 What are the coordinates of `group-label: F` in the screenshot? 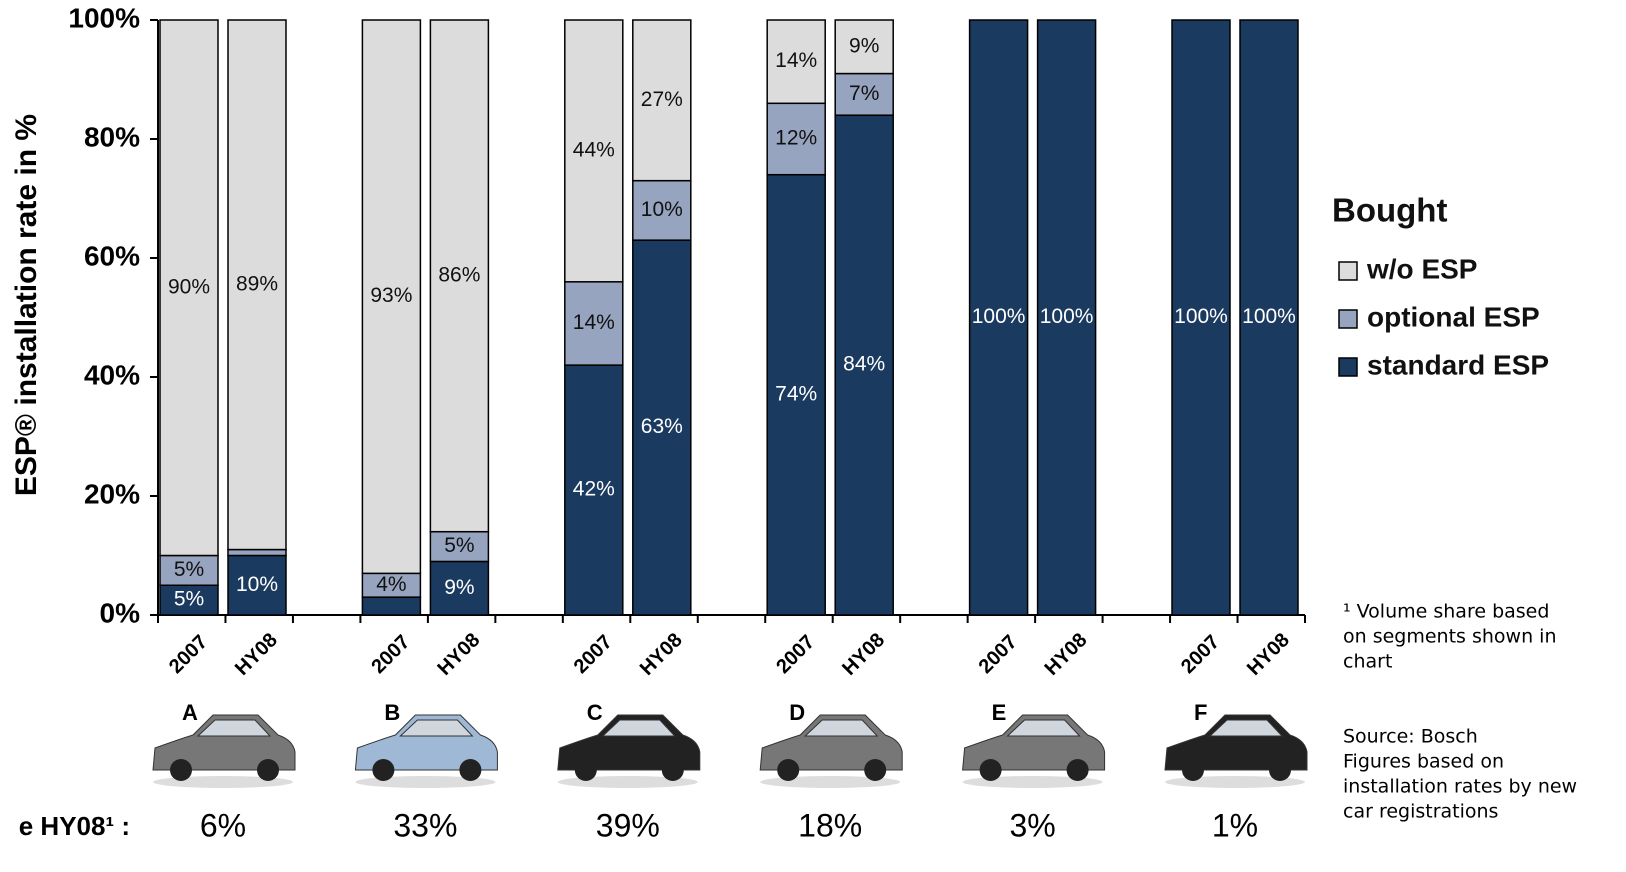 It's located at (1200, 712).